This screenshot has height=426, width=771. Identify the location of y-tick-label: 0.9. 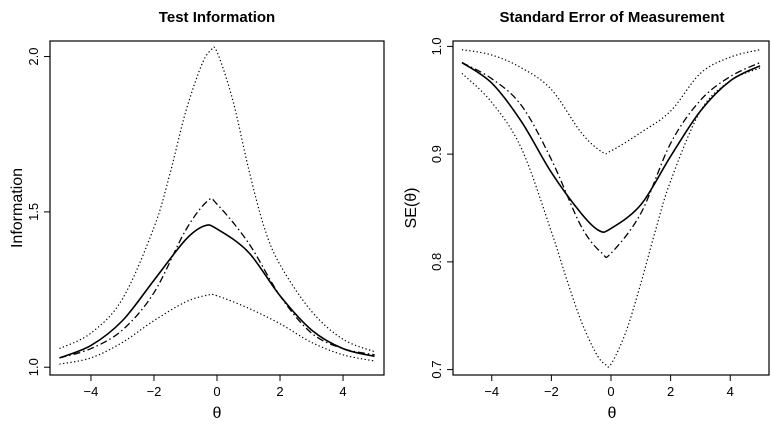
(436, 154).